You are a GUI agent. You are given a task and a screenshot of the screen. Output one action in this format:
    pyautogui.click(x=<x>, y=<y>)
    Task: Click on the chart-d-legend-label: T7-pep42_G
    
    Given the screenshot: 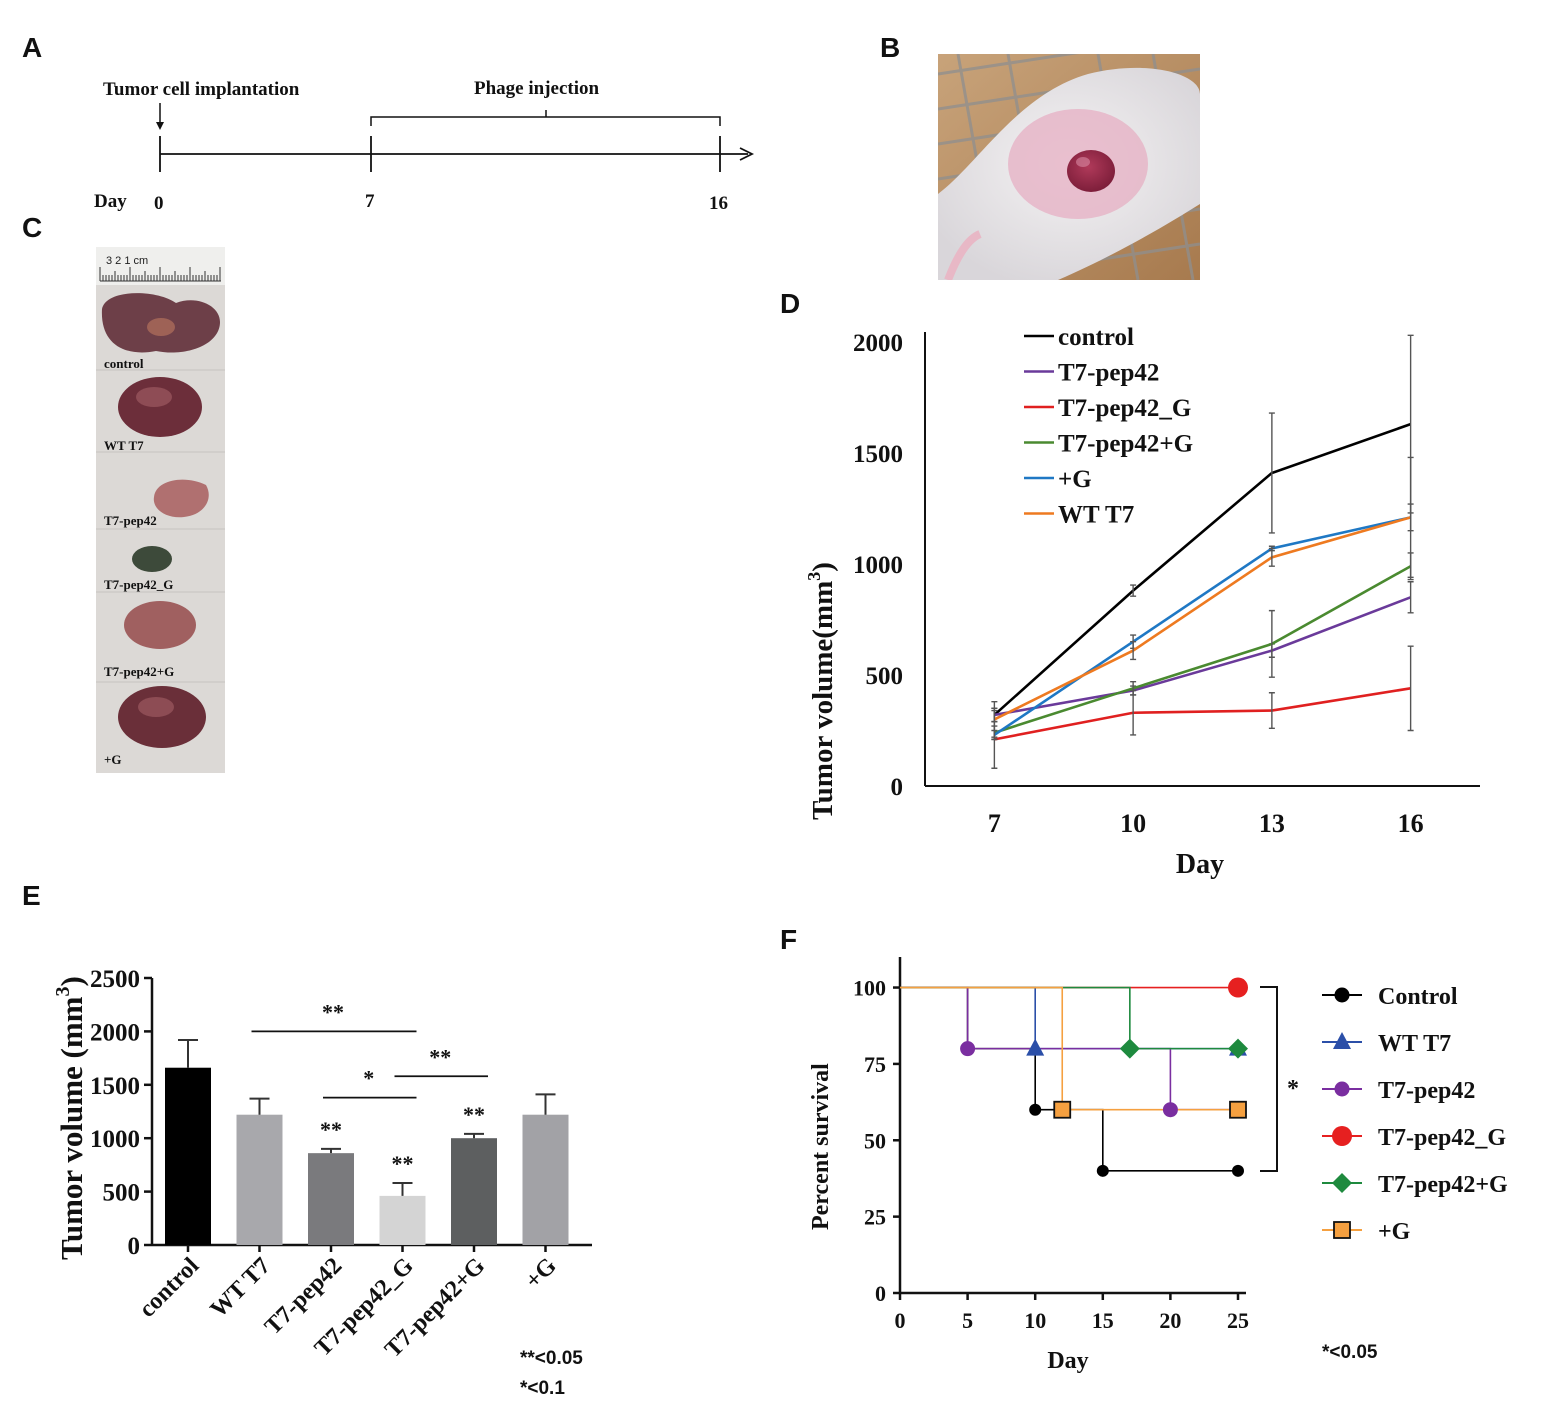 What is the action you would take?
    pyautogui.click(x=1124, y=408)
    